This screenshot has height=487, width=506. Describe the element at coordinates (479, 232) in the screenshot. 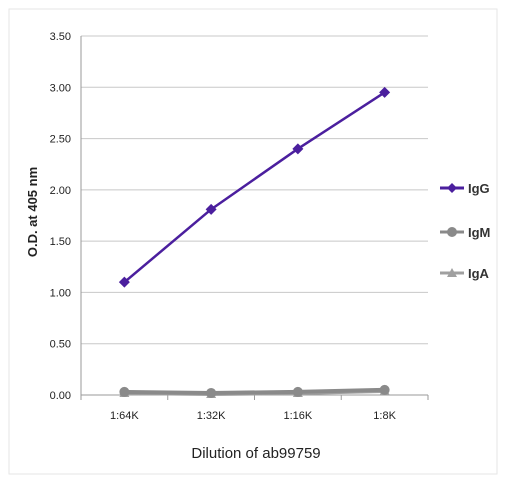

I see `legend-label: IgM` at that location.